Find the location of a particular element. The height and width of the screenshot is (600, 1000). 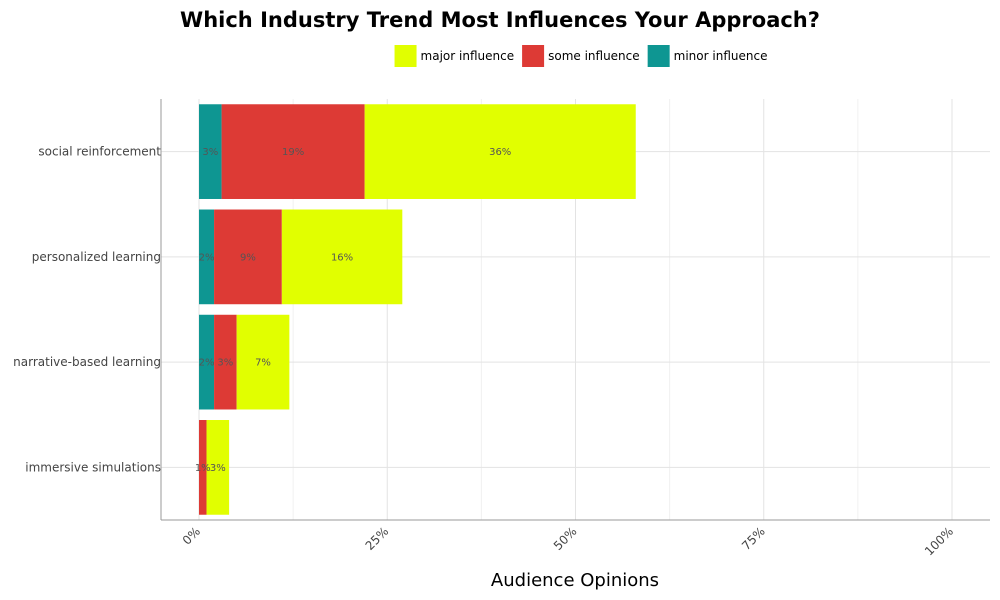

legend-label: minor influence is located at coordinates (721, 56).